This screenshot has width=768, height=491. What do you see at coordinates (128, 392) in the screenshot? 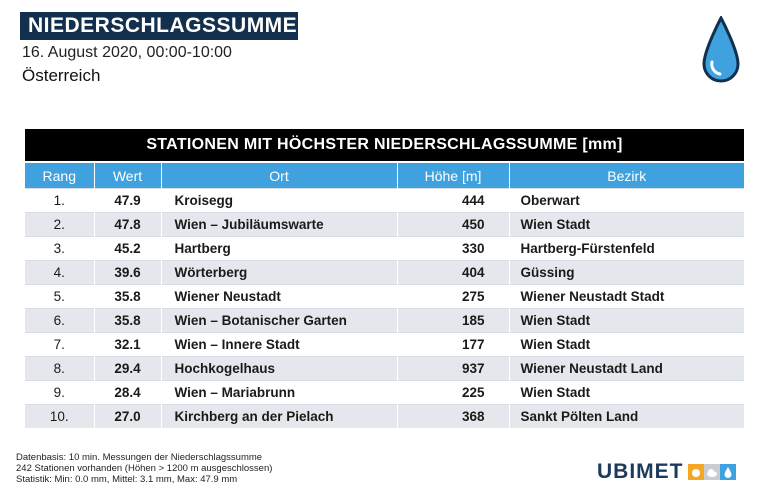
I see `cell-wert: 28.4` at bounding box center [128, 392].